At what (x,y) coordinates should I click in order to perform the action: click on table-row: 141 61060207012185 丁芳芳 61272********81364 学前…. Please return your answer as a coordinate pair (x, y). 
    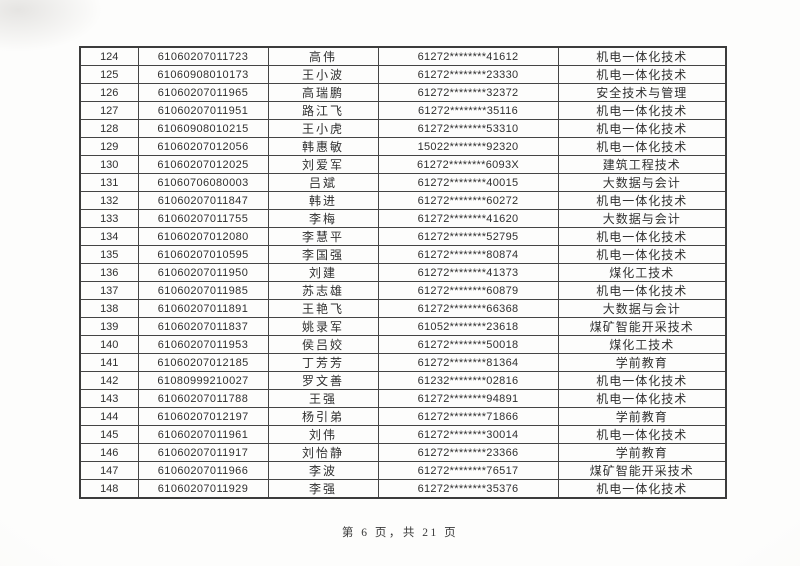
    Looking at the image, I should click on (403, 362).